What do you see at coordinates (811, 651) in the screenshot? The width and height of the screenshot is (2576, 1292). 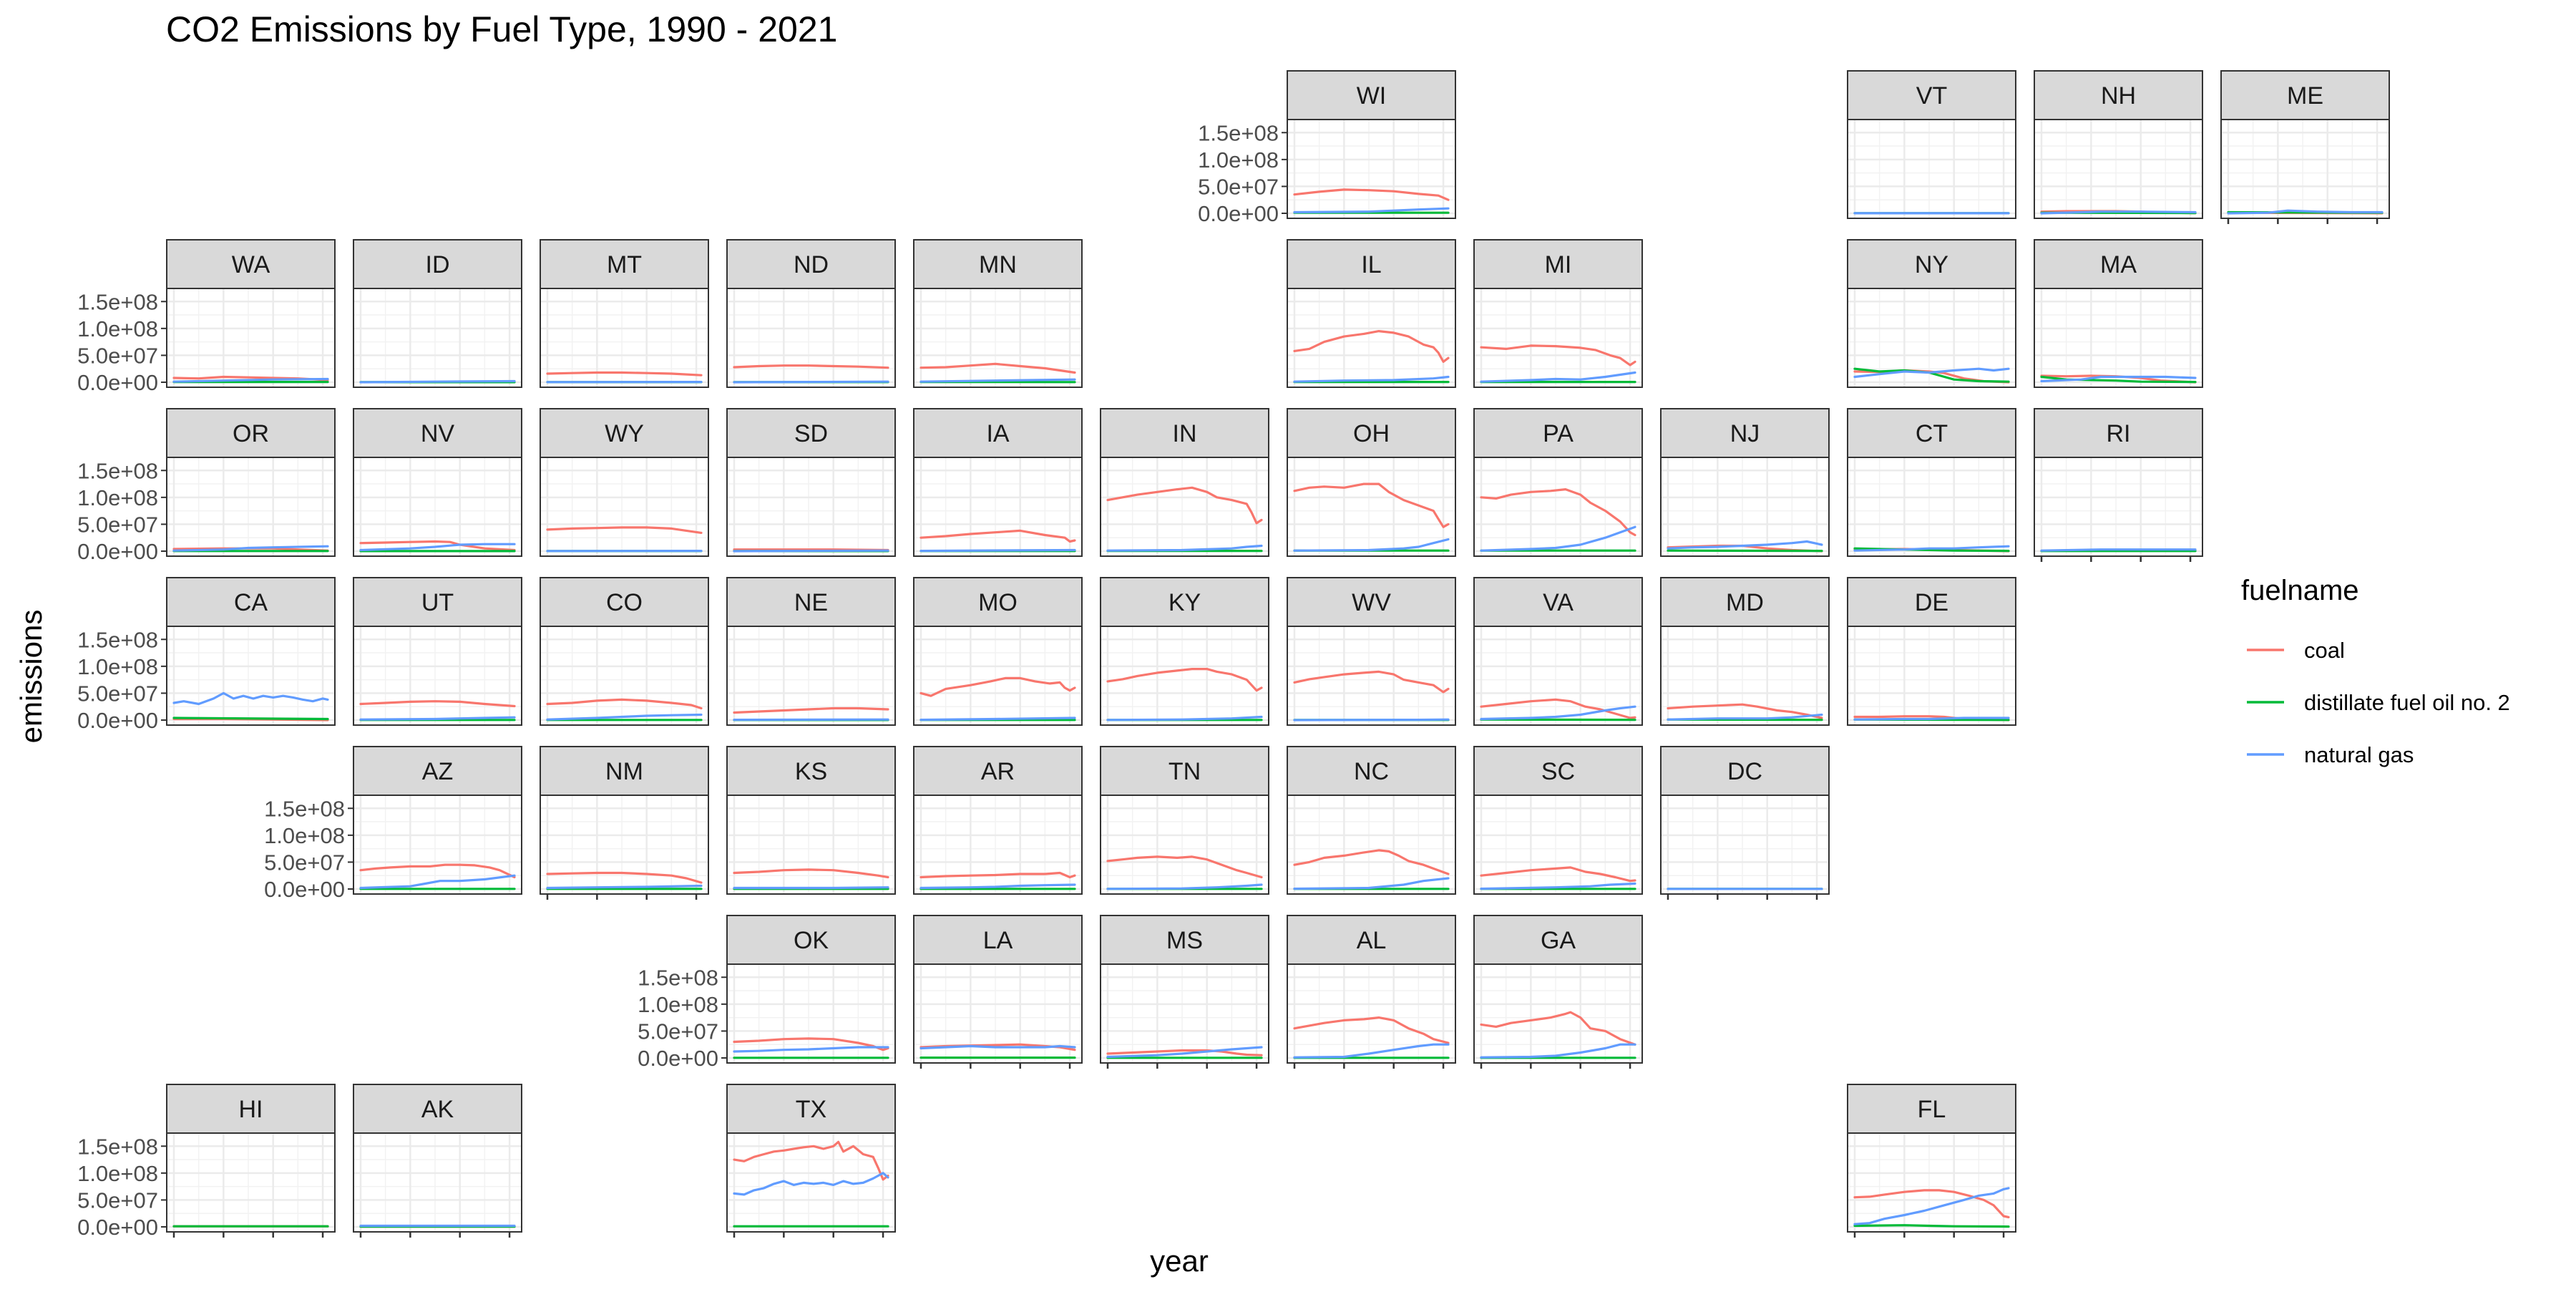 I see `facet-ne: NE` at bounding box center [811, 651].